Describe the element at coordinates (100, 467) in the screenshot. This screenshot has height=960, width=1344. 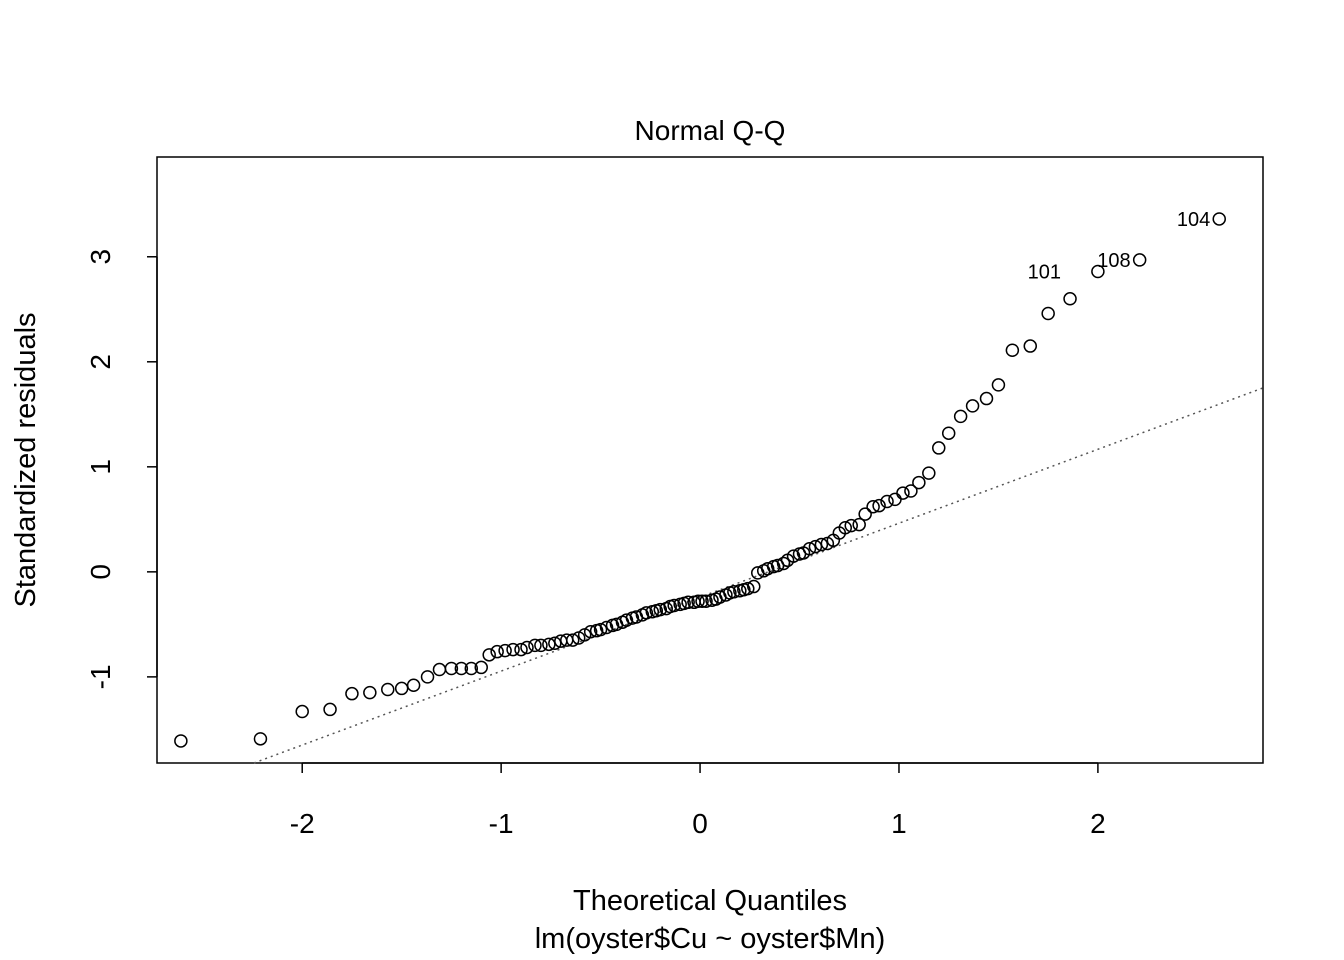
I see `y-tick-label: 1` at that location.